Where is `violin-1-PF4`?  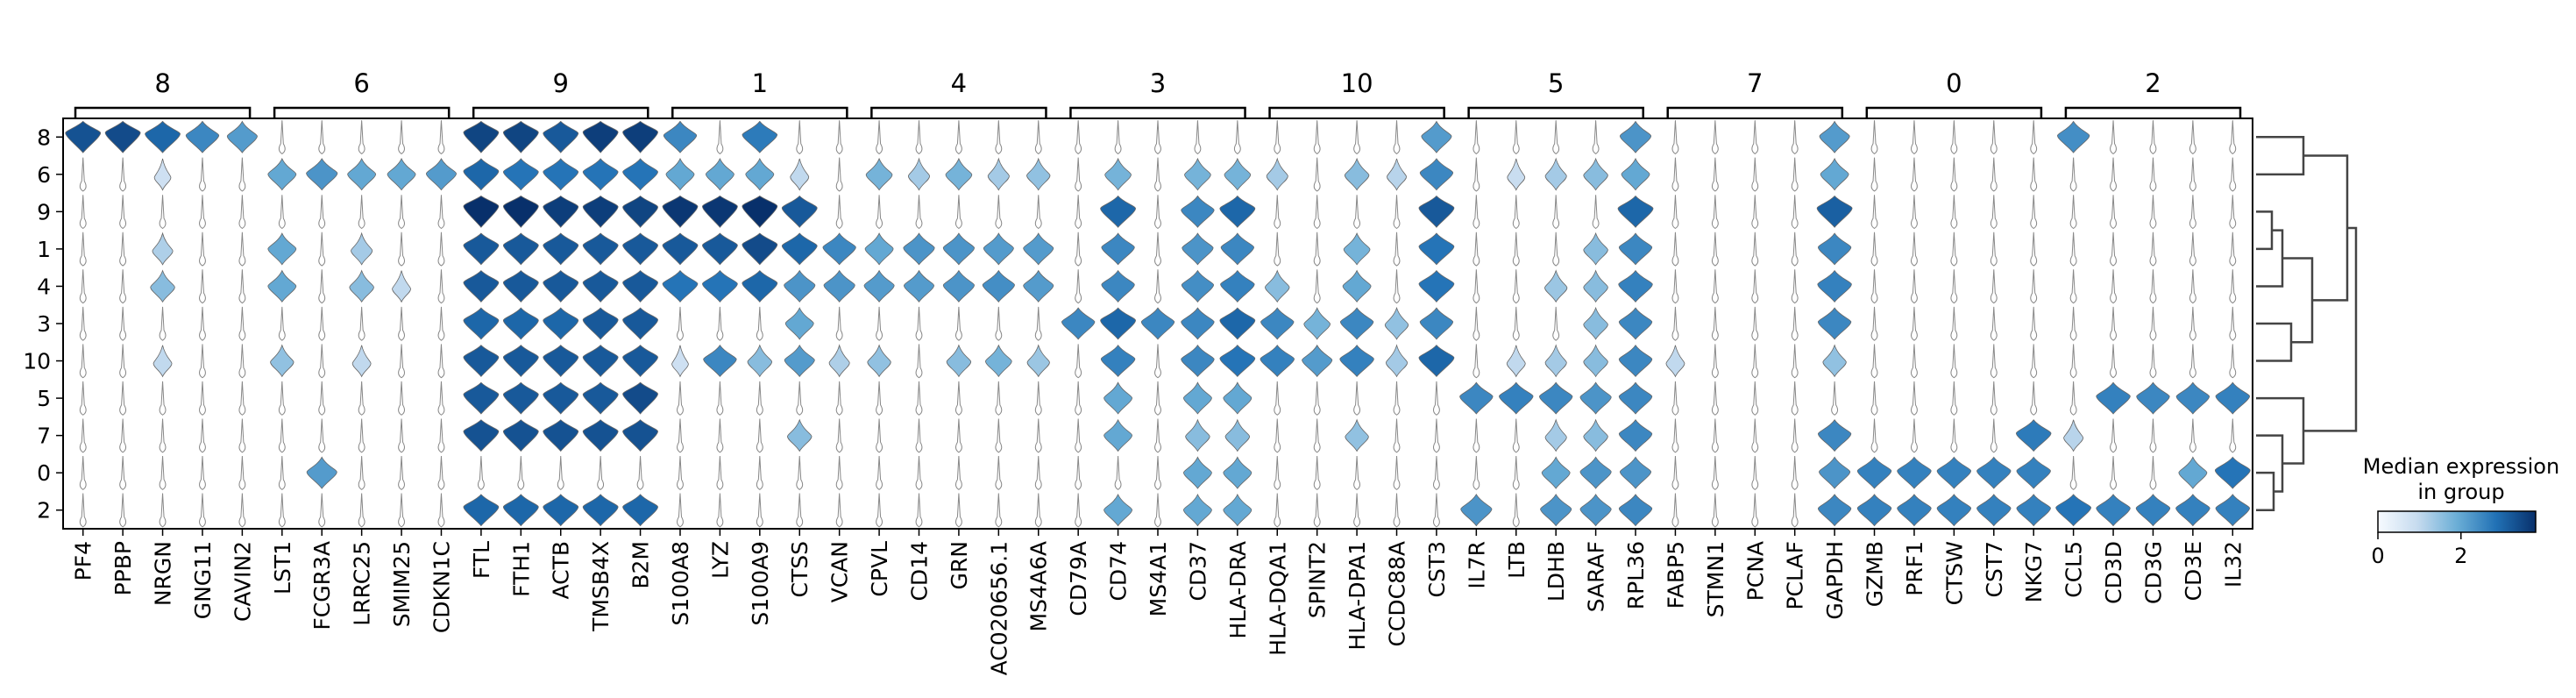
violin-1-PF4 is located at coordinates (83, 249).